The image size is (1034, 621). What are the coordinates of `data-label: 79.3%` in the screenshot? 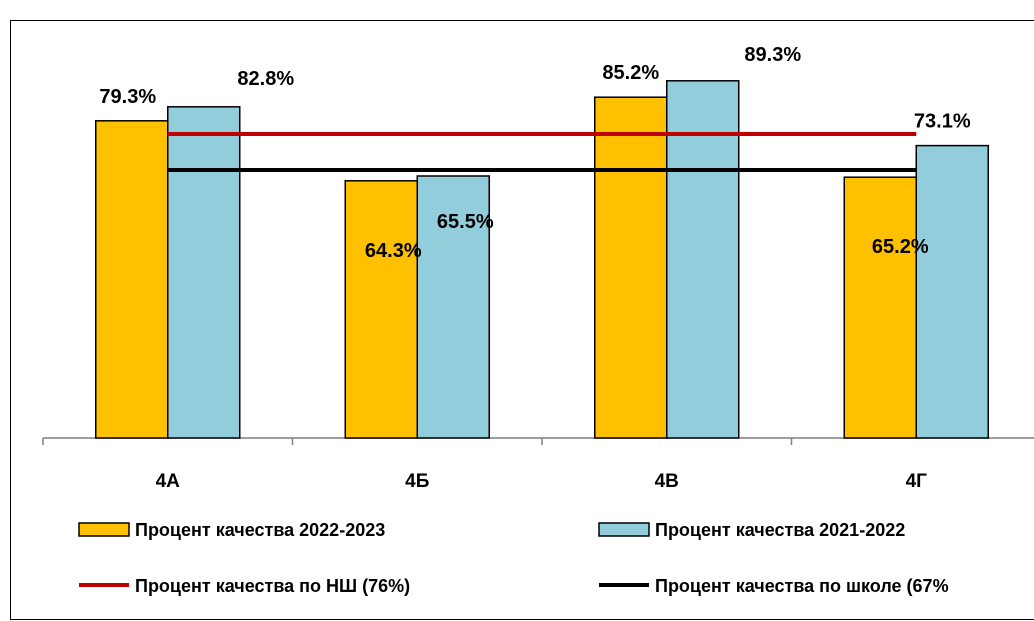 It's located at (127, 97).